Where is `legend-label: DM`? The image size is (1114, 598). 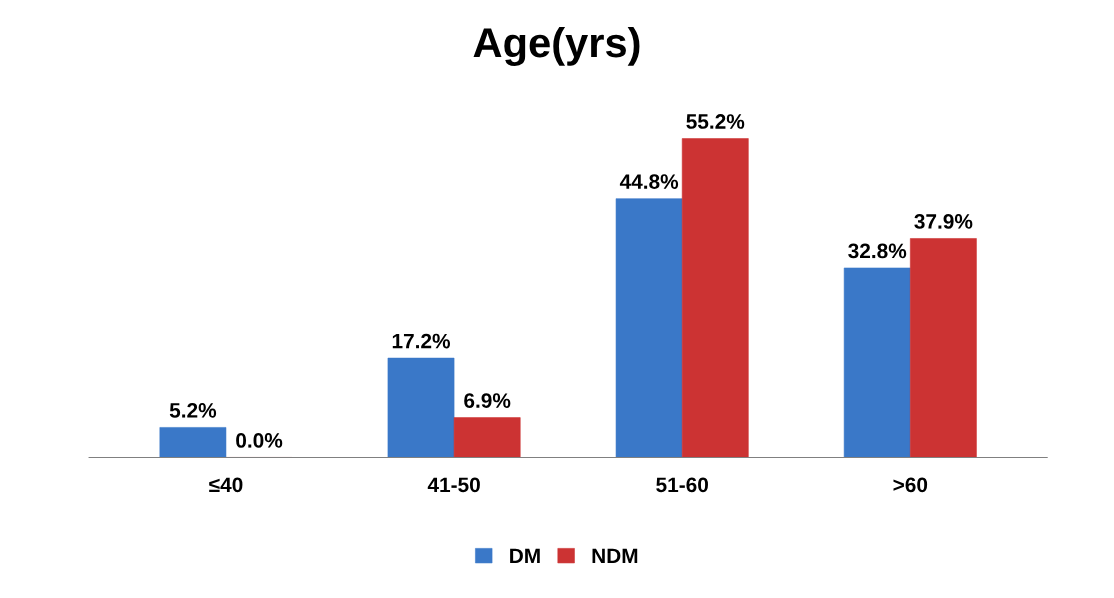 legend-label: DM is located at coordinates (525, 555).